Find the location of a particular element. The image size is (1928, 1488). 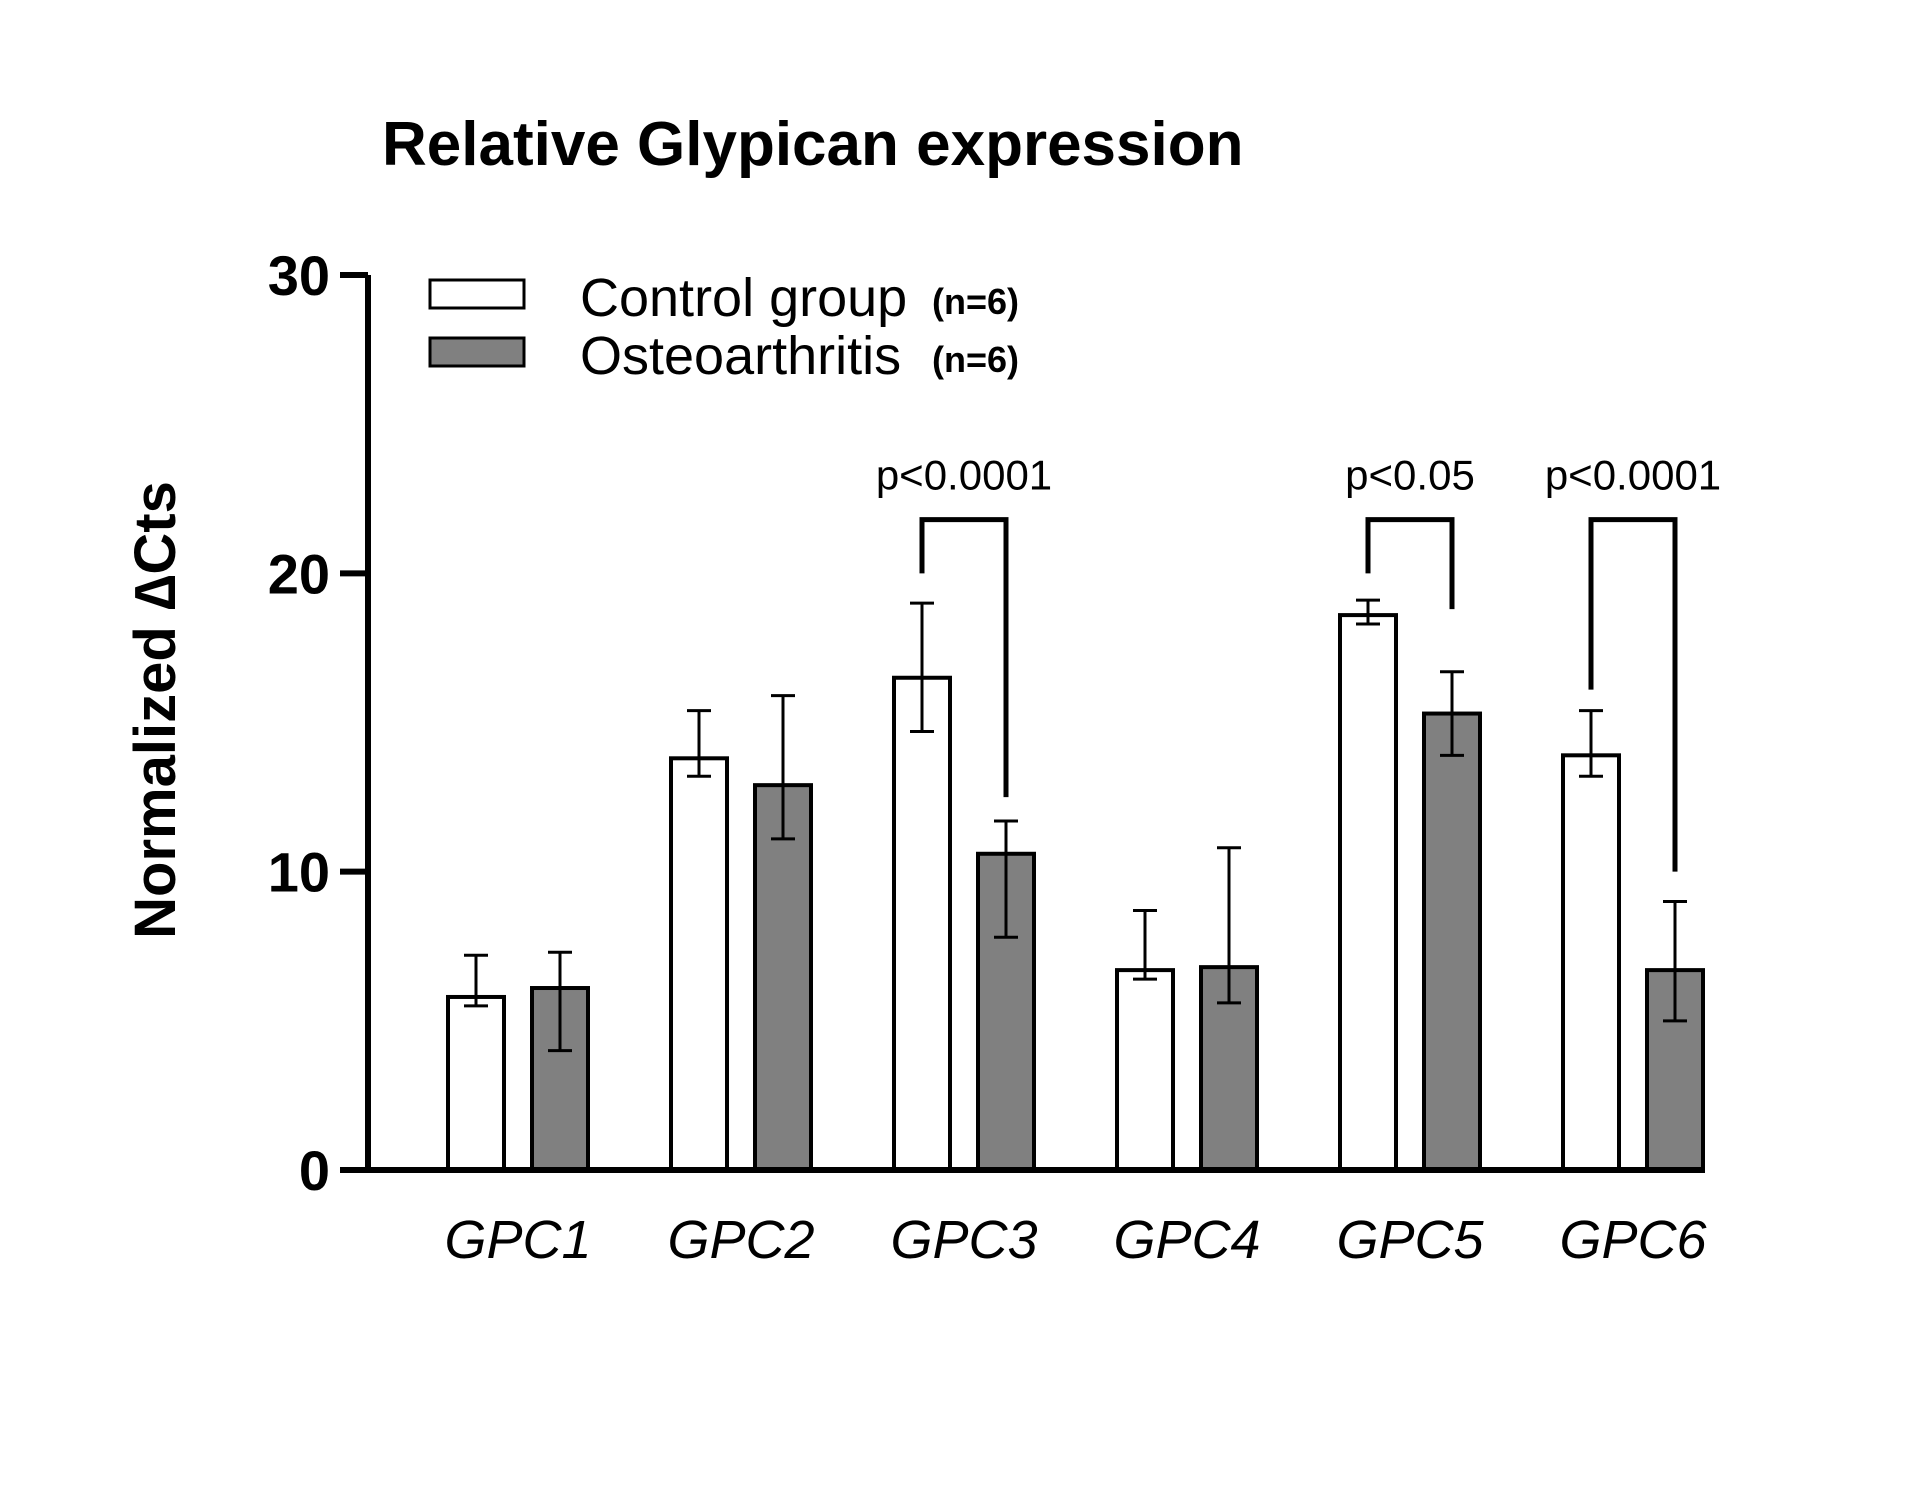

y-ticks-group: 0 10 20 30 is located at coordinates (318, 723).